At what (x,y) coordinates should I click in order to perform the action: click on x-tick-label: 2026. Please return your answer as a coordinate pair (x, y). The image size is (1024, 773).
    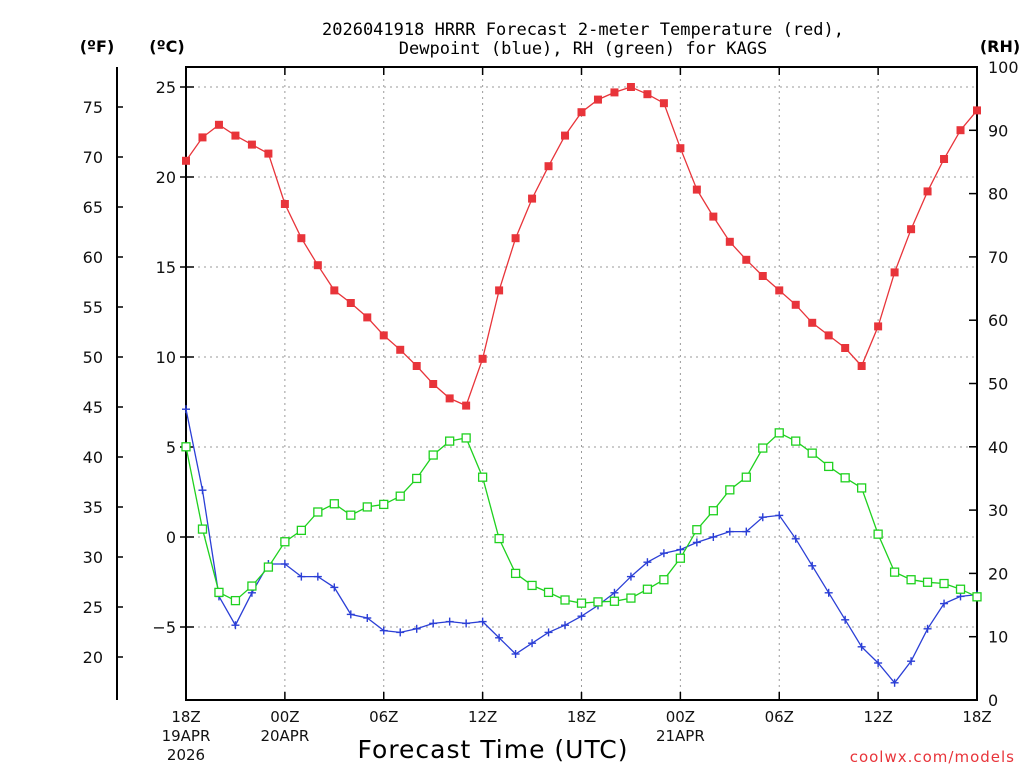
    Looking at the image, I should click on (186, 755).